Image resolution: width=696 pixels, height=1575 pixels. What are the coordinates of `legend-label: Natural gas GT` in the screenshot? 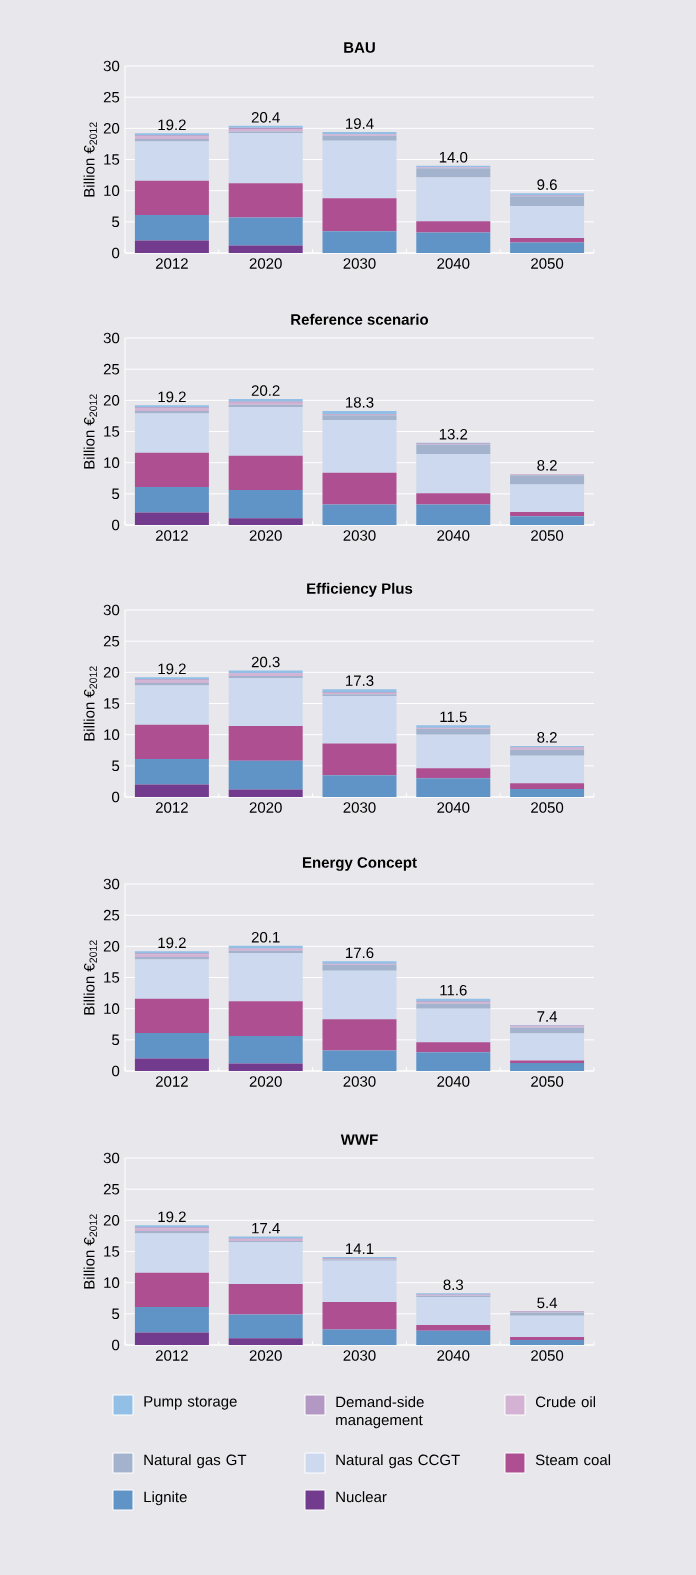 It's located at (195, 1461).